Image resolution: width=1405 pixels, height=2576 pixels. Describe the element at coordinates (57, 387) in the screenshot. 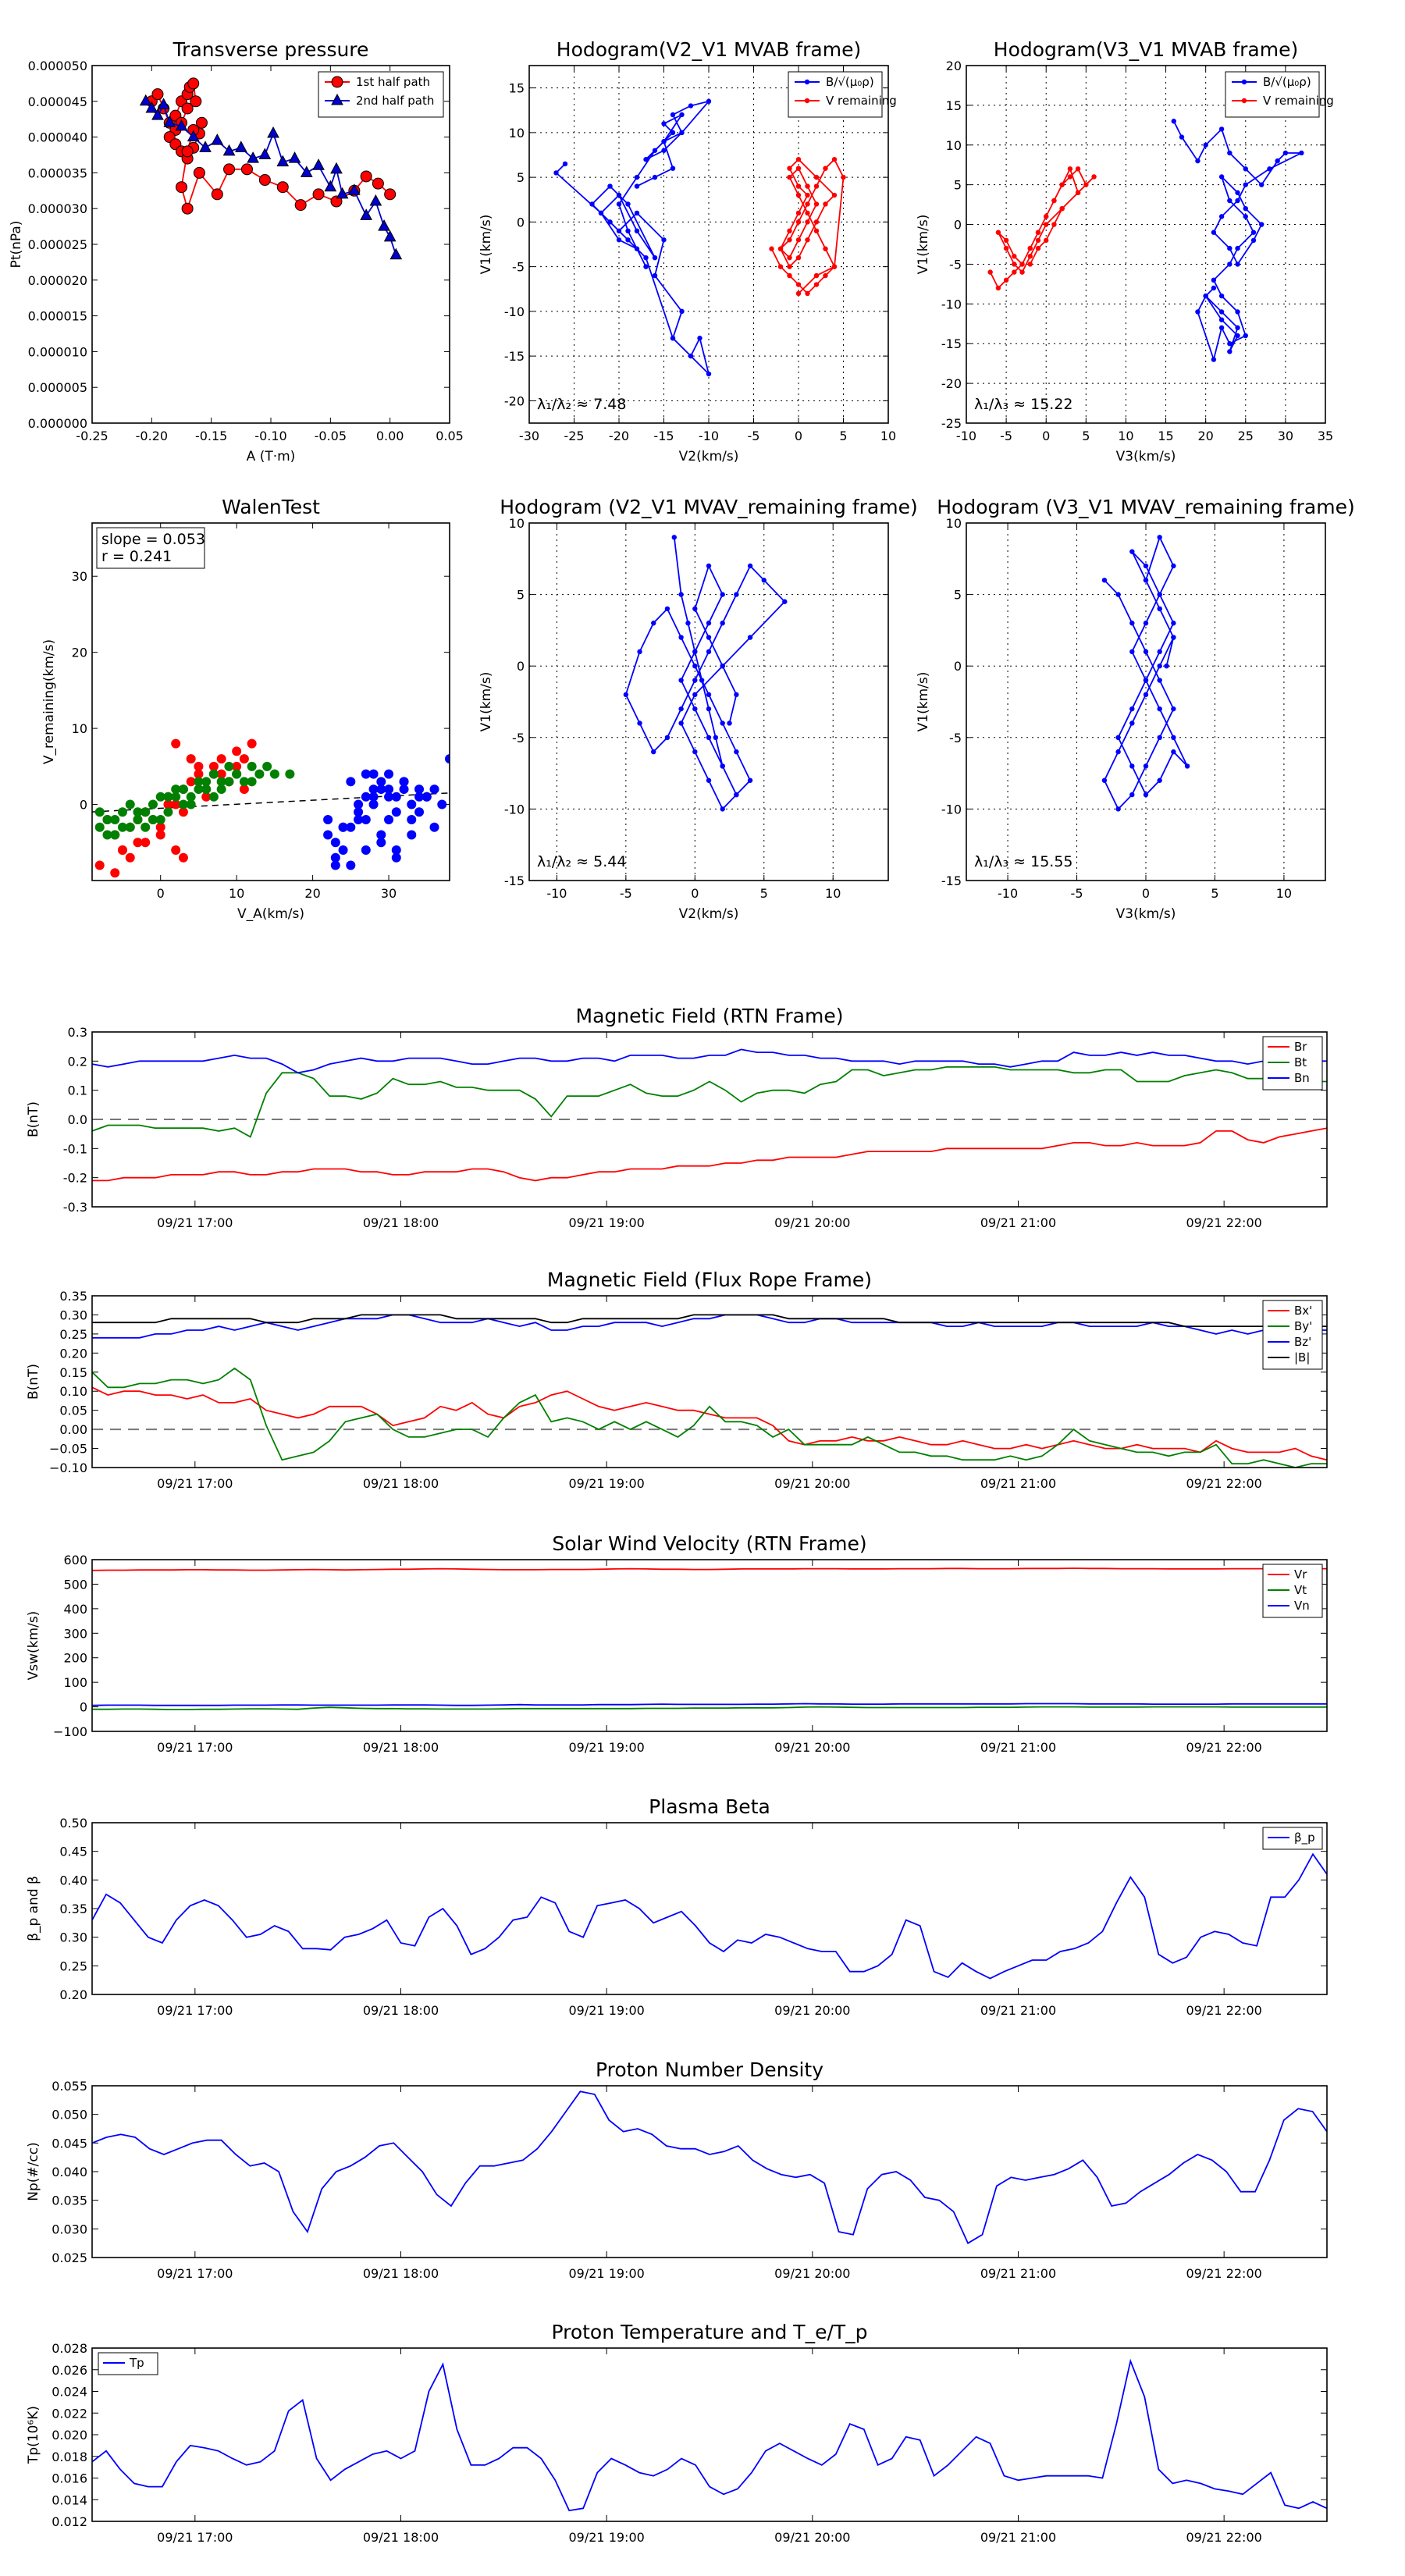

I see `y-tick-label: 0.000005` at that location.